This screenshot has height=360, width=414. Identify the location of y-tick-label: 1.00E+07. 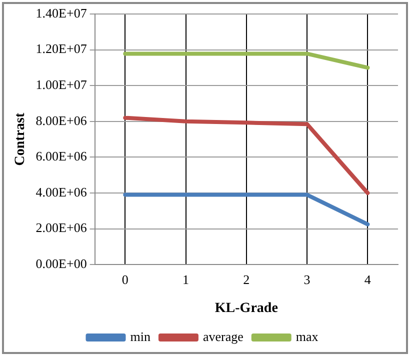
(62, 84).